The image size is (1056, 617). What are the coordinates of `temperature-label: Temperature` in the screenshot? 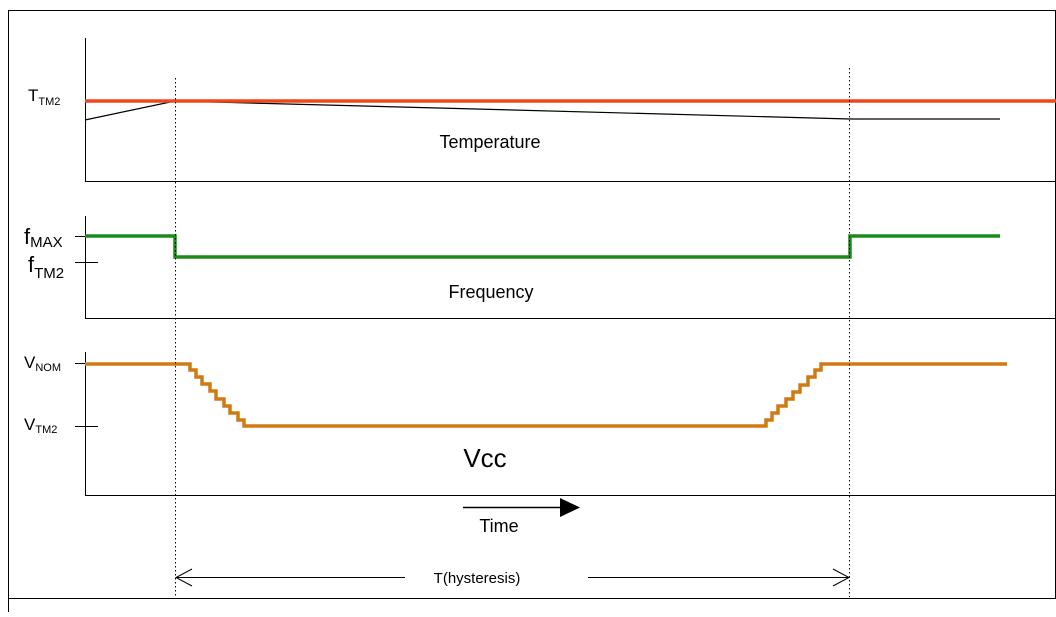 It's located at (489, 142).